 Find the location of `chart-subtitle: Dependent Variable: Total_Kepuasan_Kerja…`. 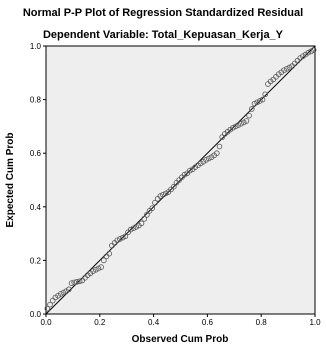

chart-subtitle: Dependent Variable: Total_Kepuasan_Kerja… is located at coordinates (163, 35).